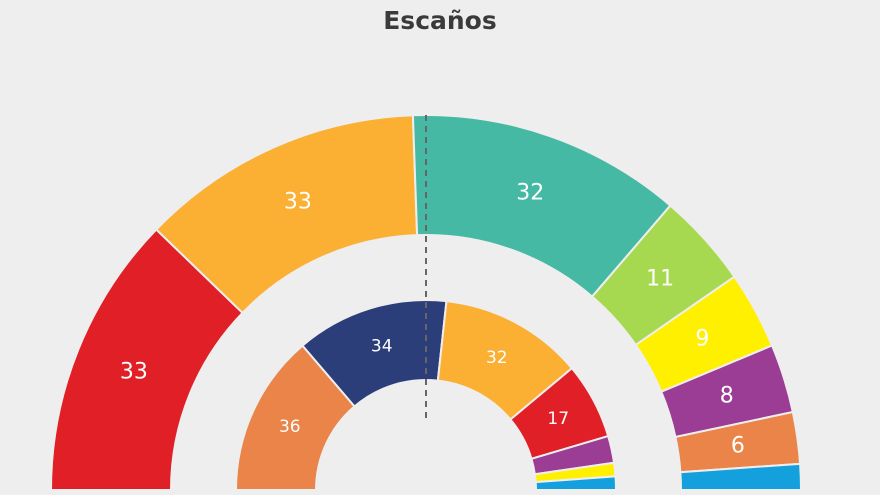 The image size is (880, 495). I want to click on inner-segment-label-0: 36, so click(290, 427).